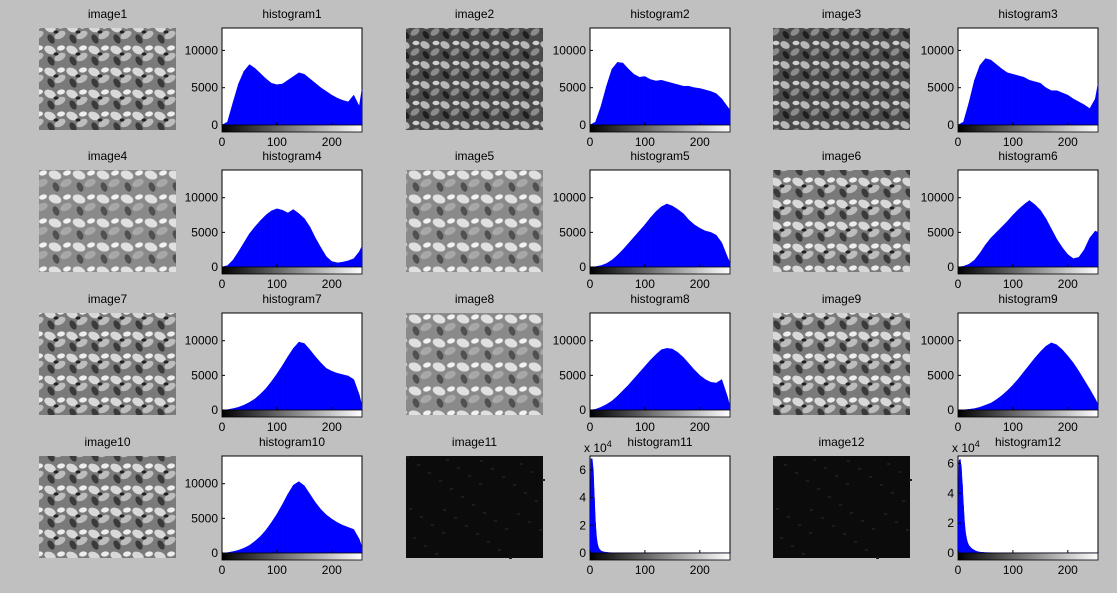 This screenshot has height=593, width=1117. What do you see at coordinates (963, 448) in the screenshot?
I see `exponent-base: x 10` at bounding box center [963, 448].